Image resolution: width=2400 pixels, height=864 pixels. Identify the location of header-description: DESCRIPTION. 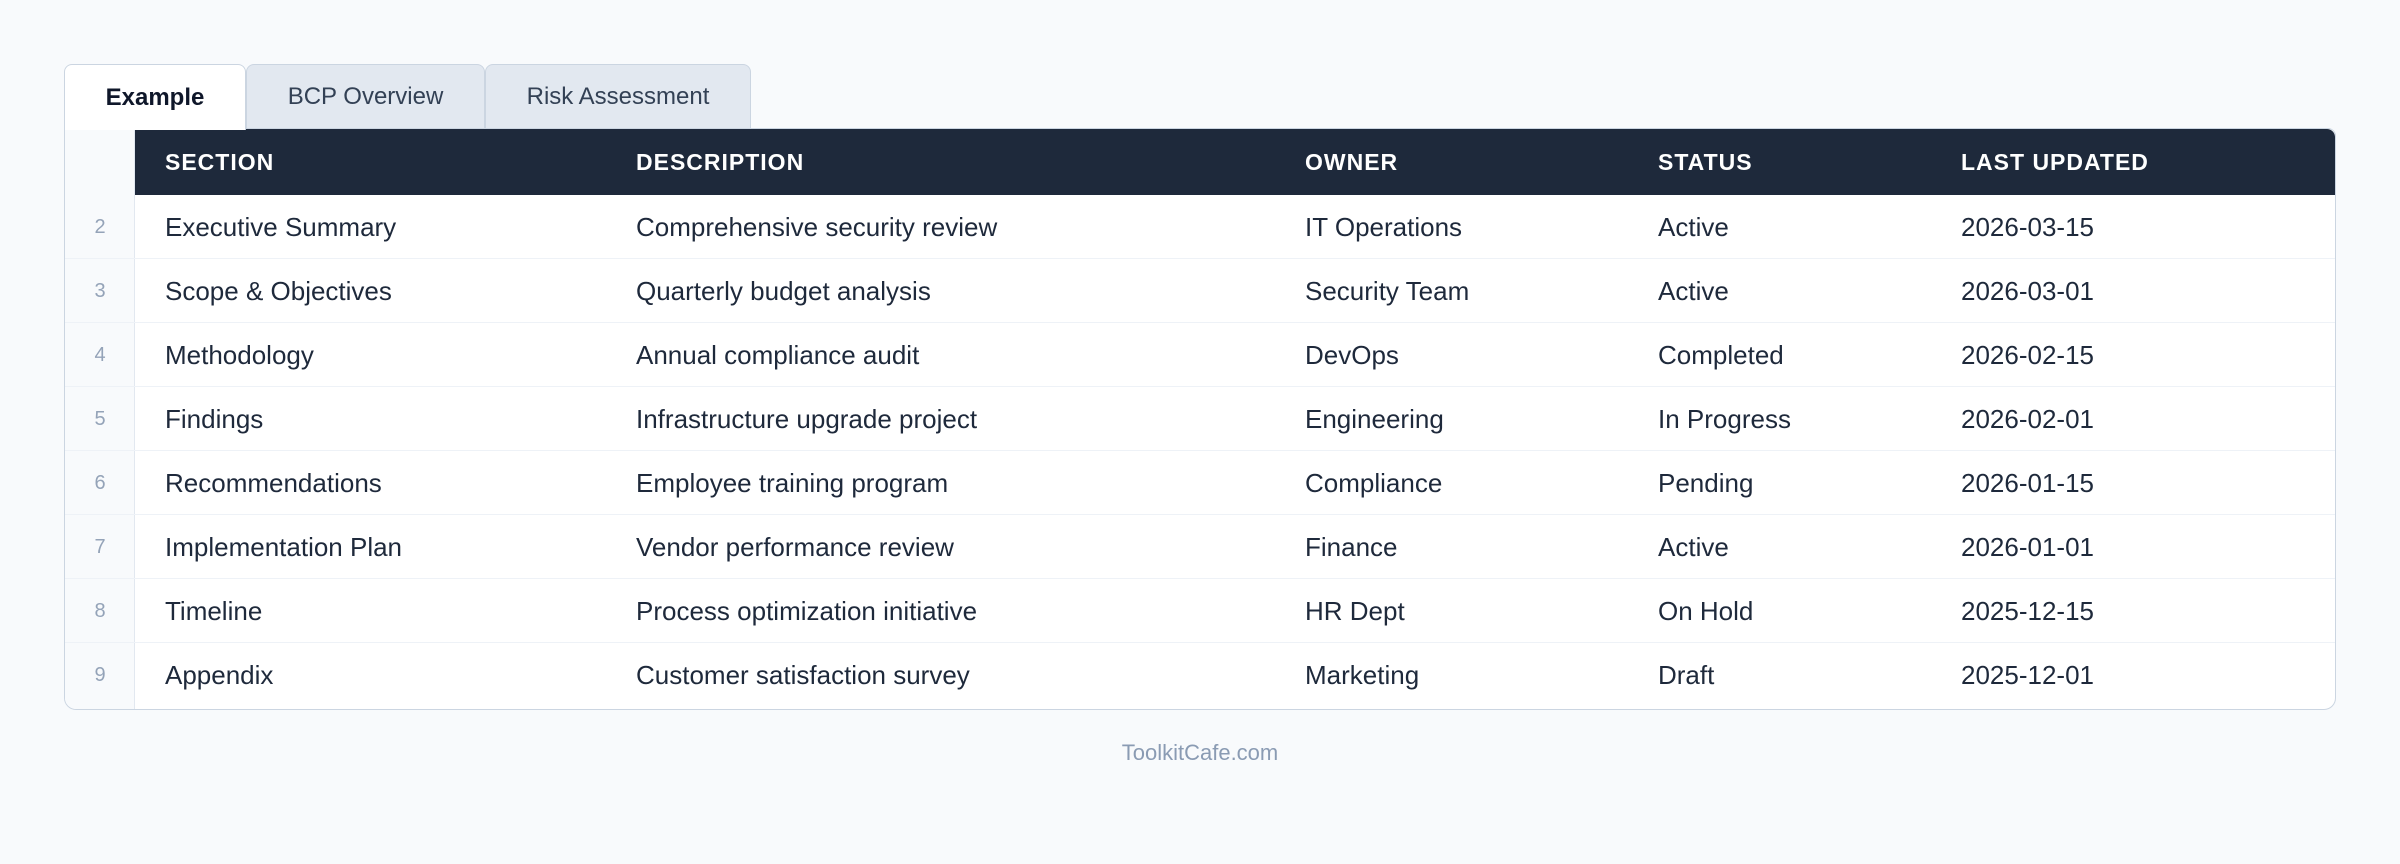
(720, 162).